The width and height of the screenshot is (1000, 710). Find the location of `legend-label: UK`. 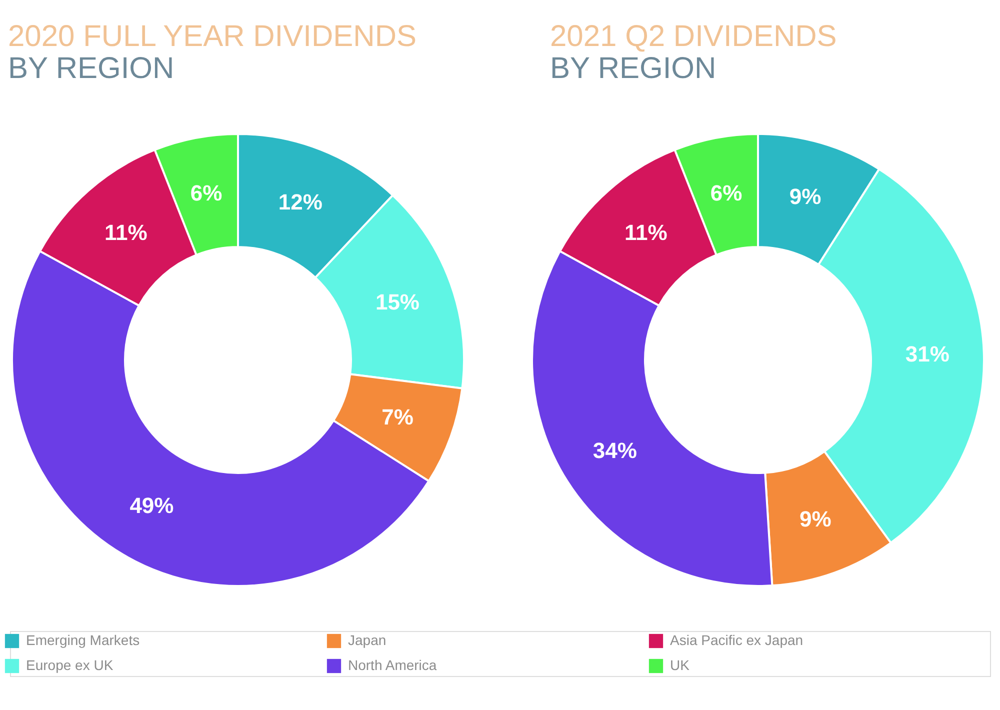

legend-label: UK is located at coordinates (680, 665).